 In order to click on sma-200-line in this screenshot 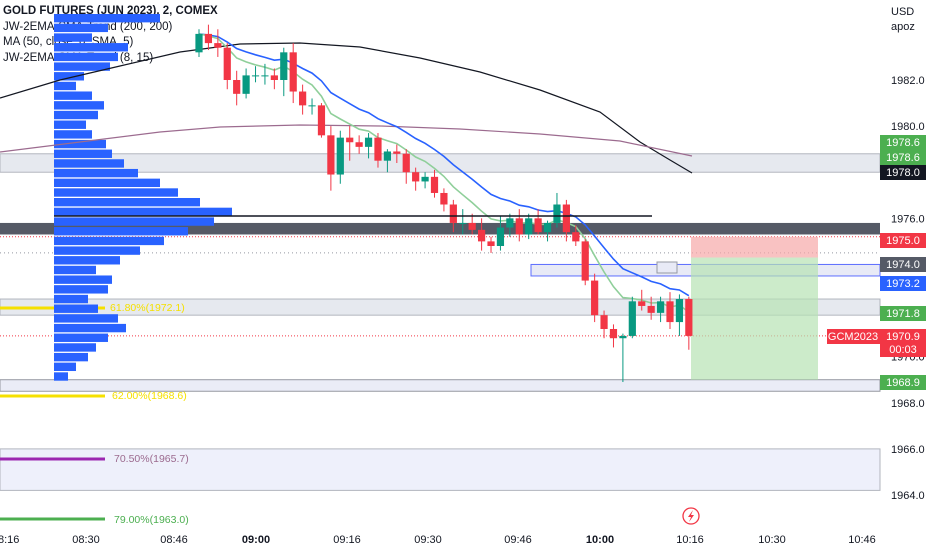, I will do `click(346, 140)`.